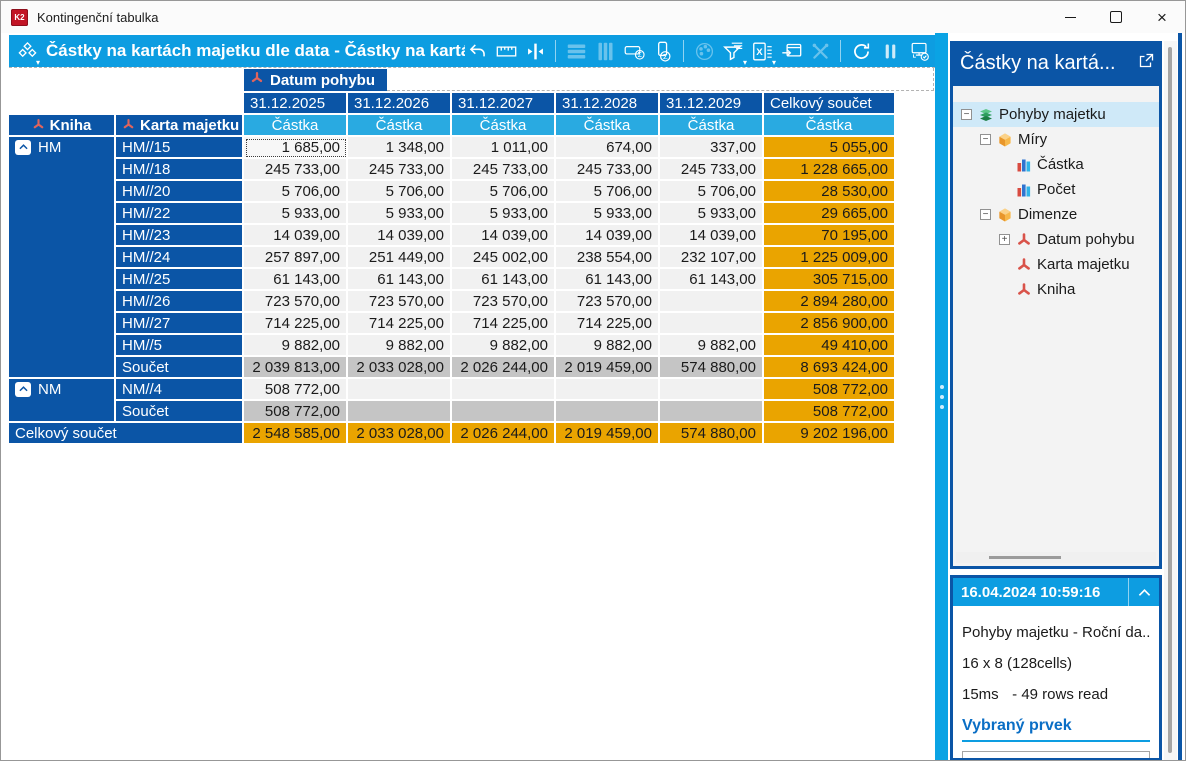  What do you see at coordinates (477, 51) in the screenshot?
I see `undo-icon` at bounding box center [477, 51].